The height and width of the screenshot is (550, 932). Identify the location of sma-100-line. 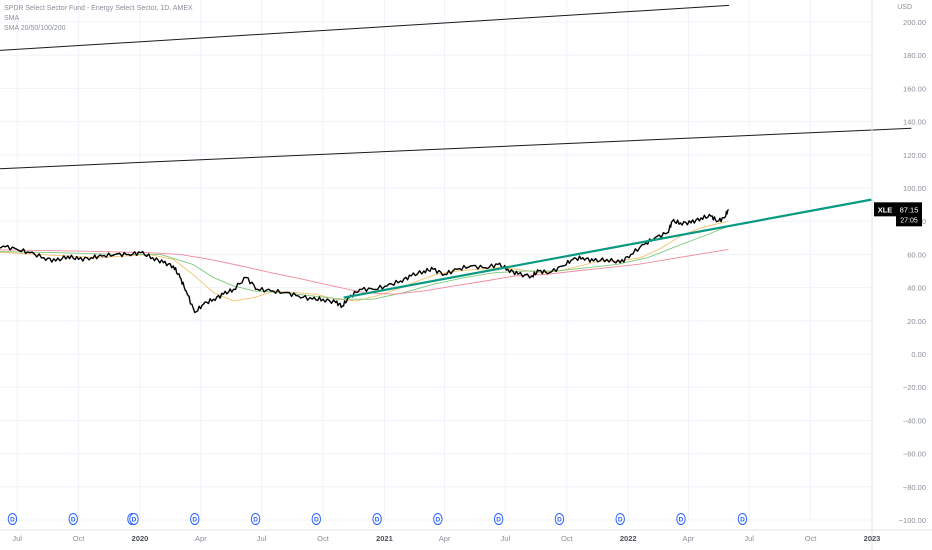
(364, 262).